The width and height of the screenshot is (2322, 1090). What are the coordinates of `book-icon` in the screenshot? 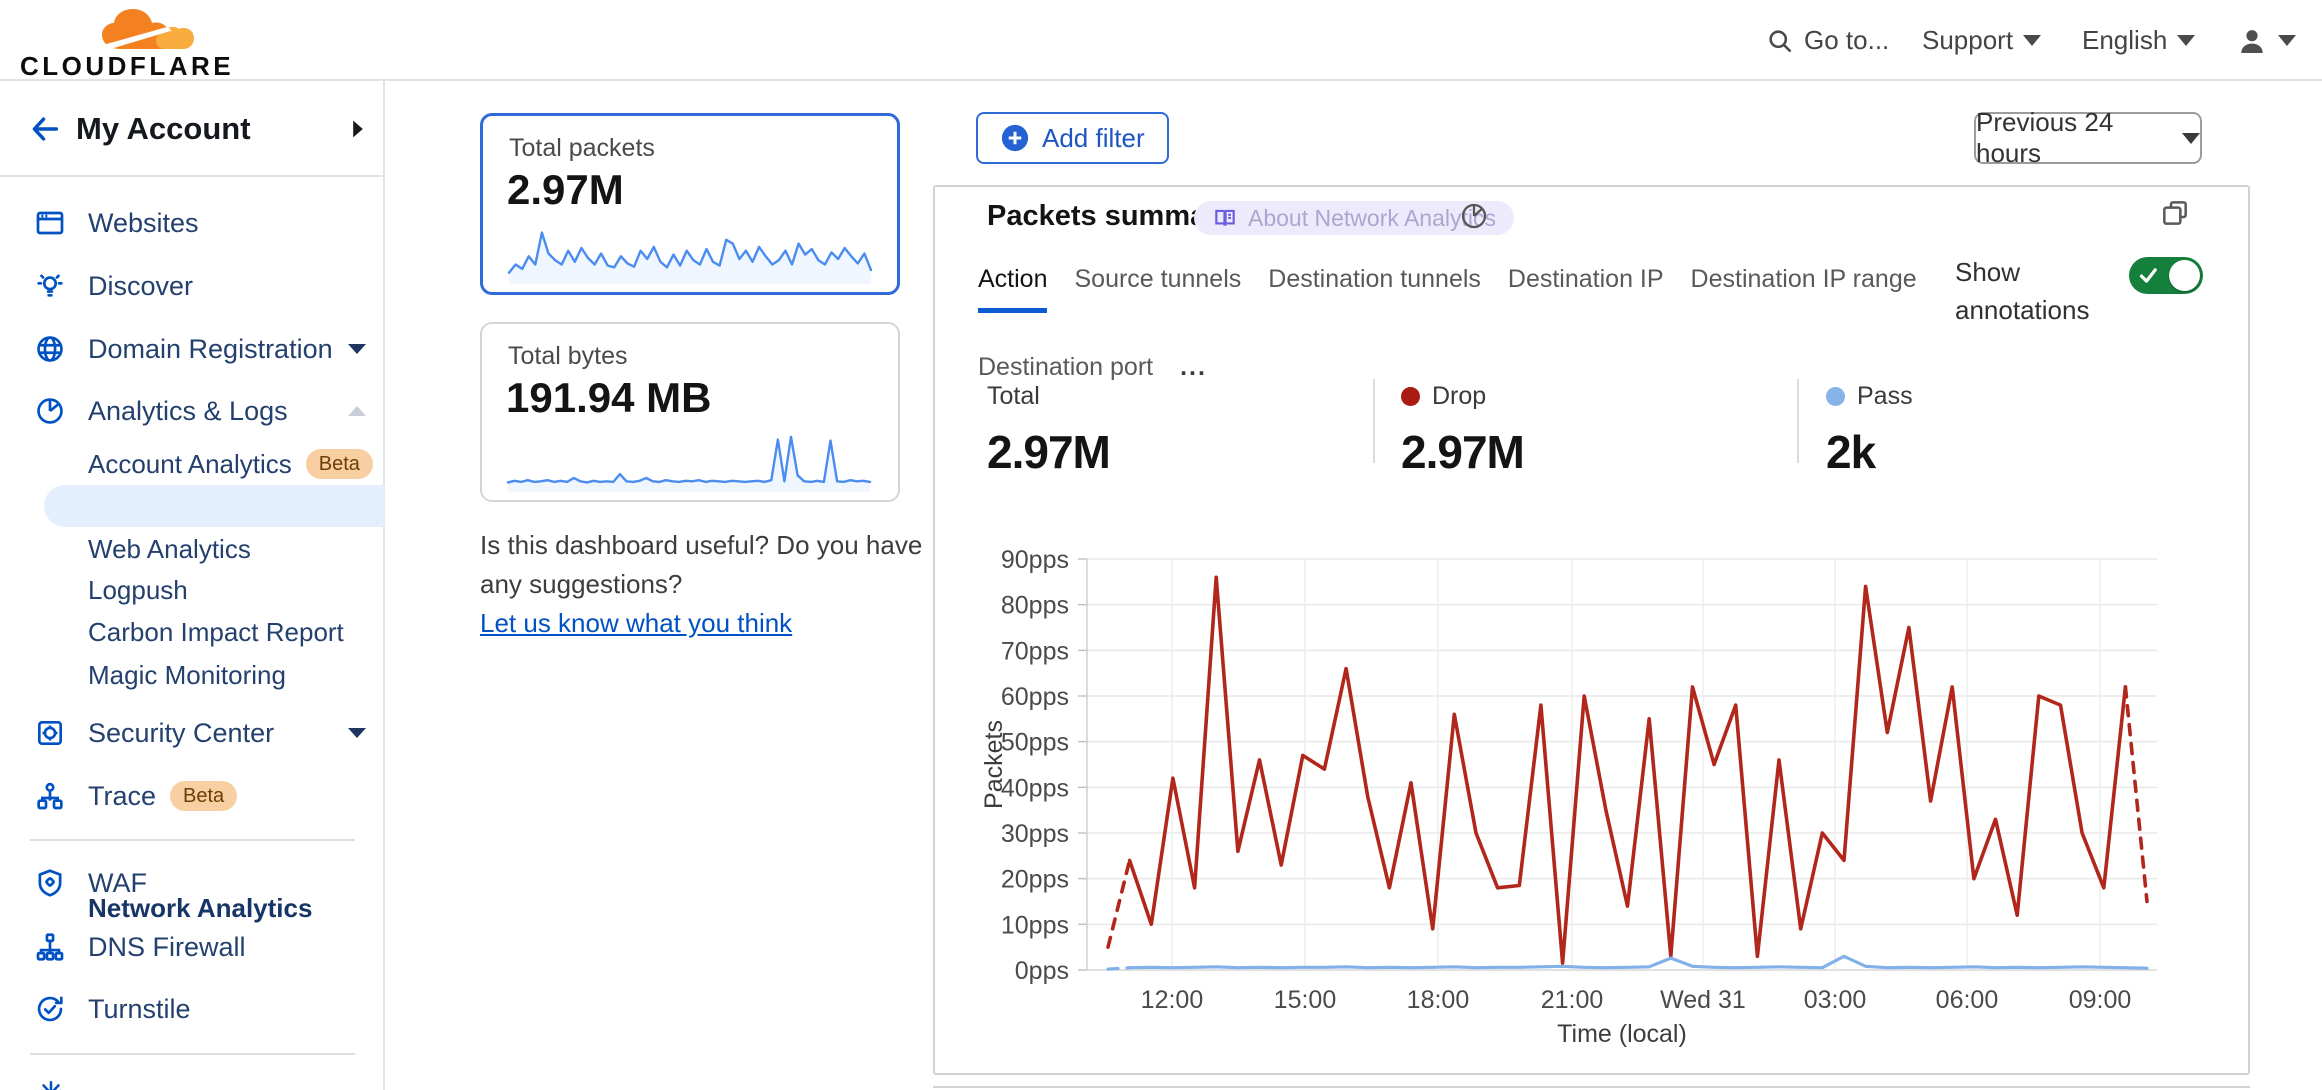 It's located at (1225, 217).